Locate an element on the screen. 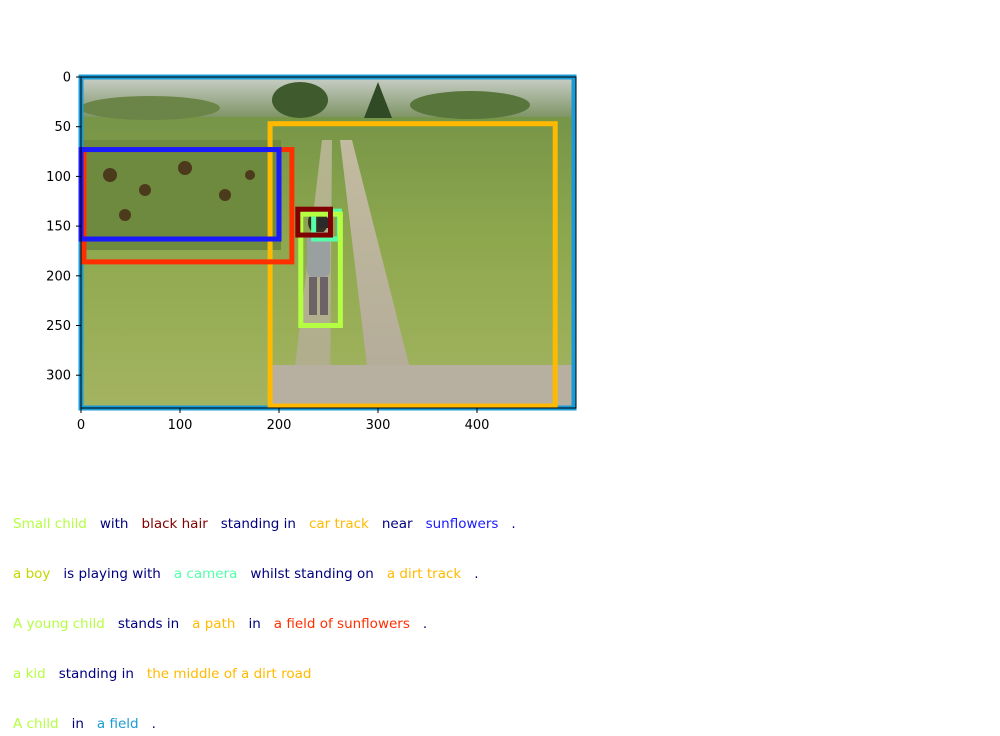  y-tick-label: 200 is located at coordinates (58, 276).